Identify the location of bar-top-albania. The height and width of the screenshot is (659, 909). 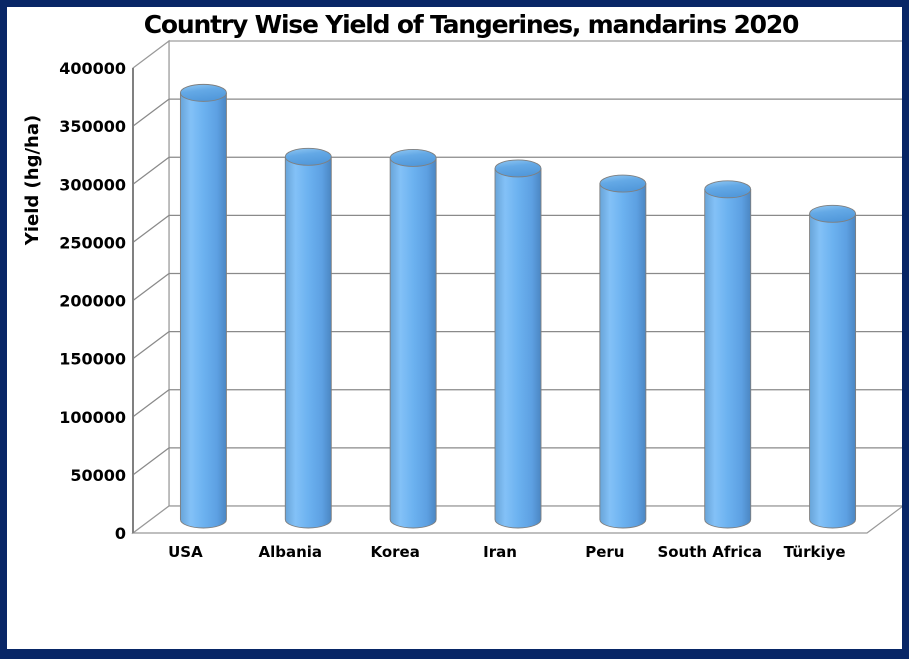
(308, 156).